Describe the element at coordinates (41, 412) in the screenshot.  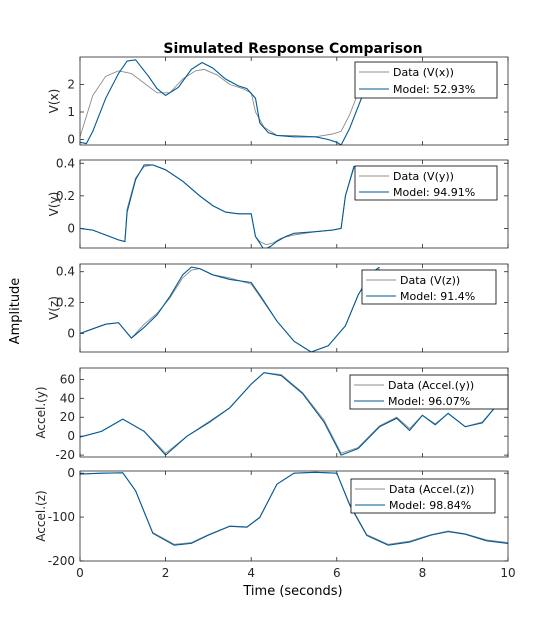
I see `y-axis-label: Accel.(y)` at that location.